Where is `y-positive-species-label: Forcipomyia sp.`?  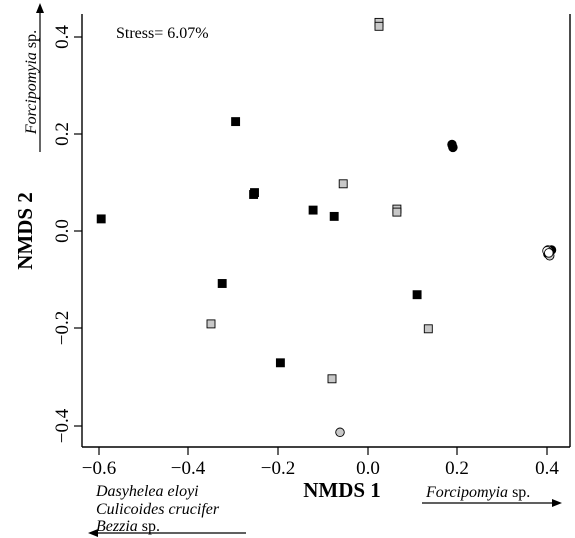
y-positive-species-label: Forcipomyia sp. is located at coordinates (31, 82).